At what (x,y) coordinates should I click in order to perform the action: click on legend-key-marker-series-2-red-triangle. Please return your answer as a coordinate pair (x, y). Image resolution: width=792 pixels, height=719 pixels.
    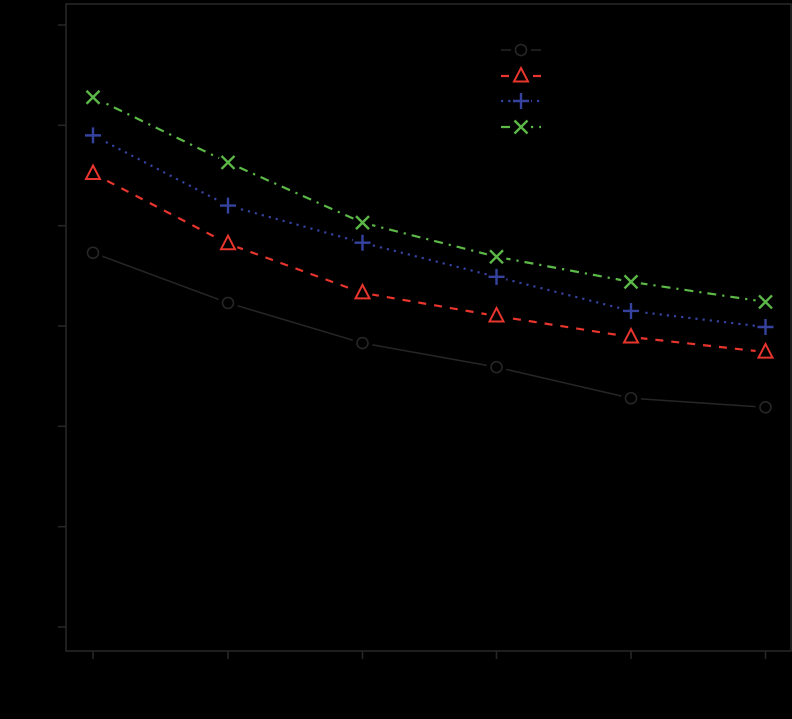
    Looking at the image, I should click on (521, 74).